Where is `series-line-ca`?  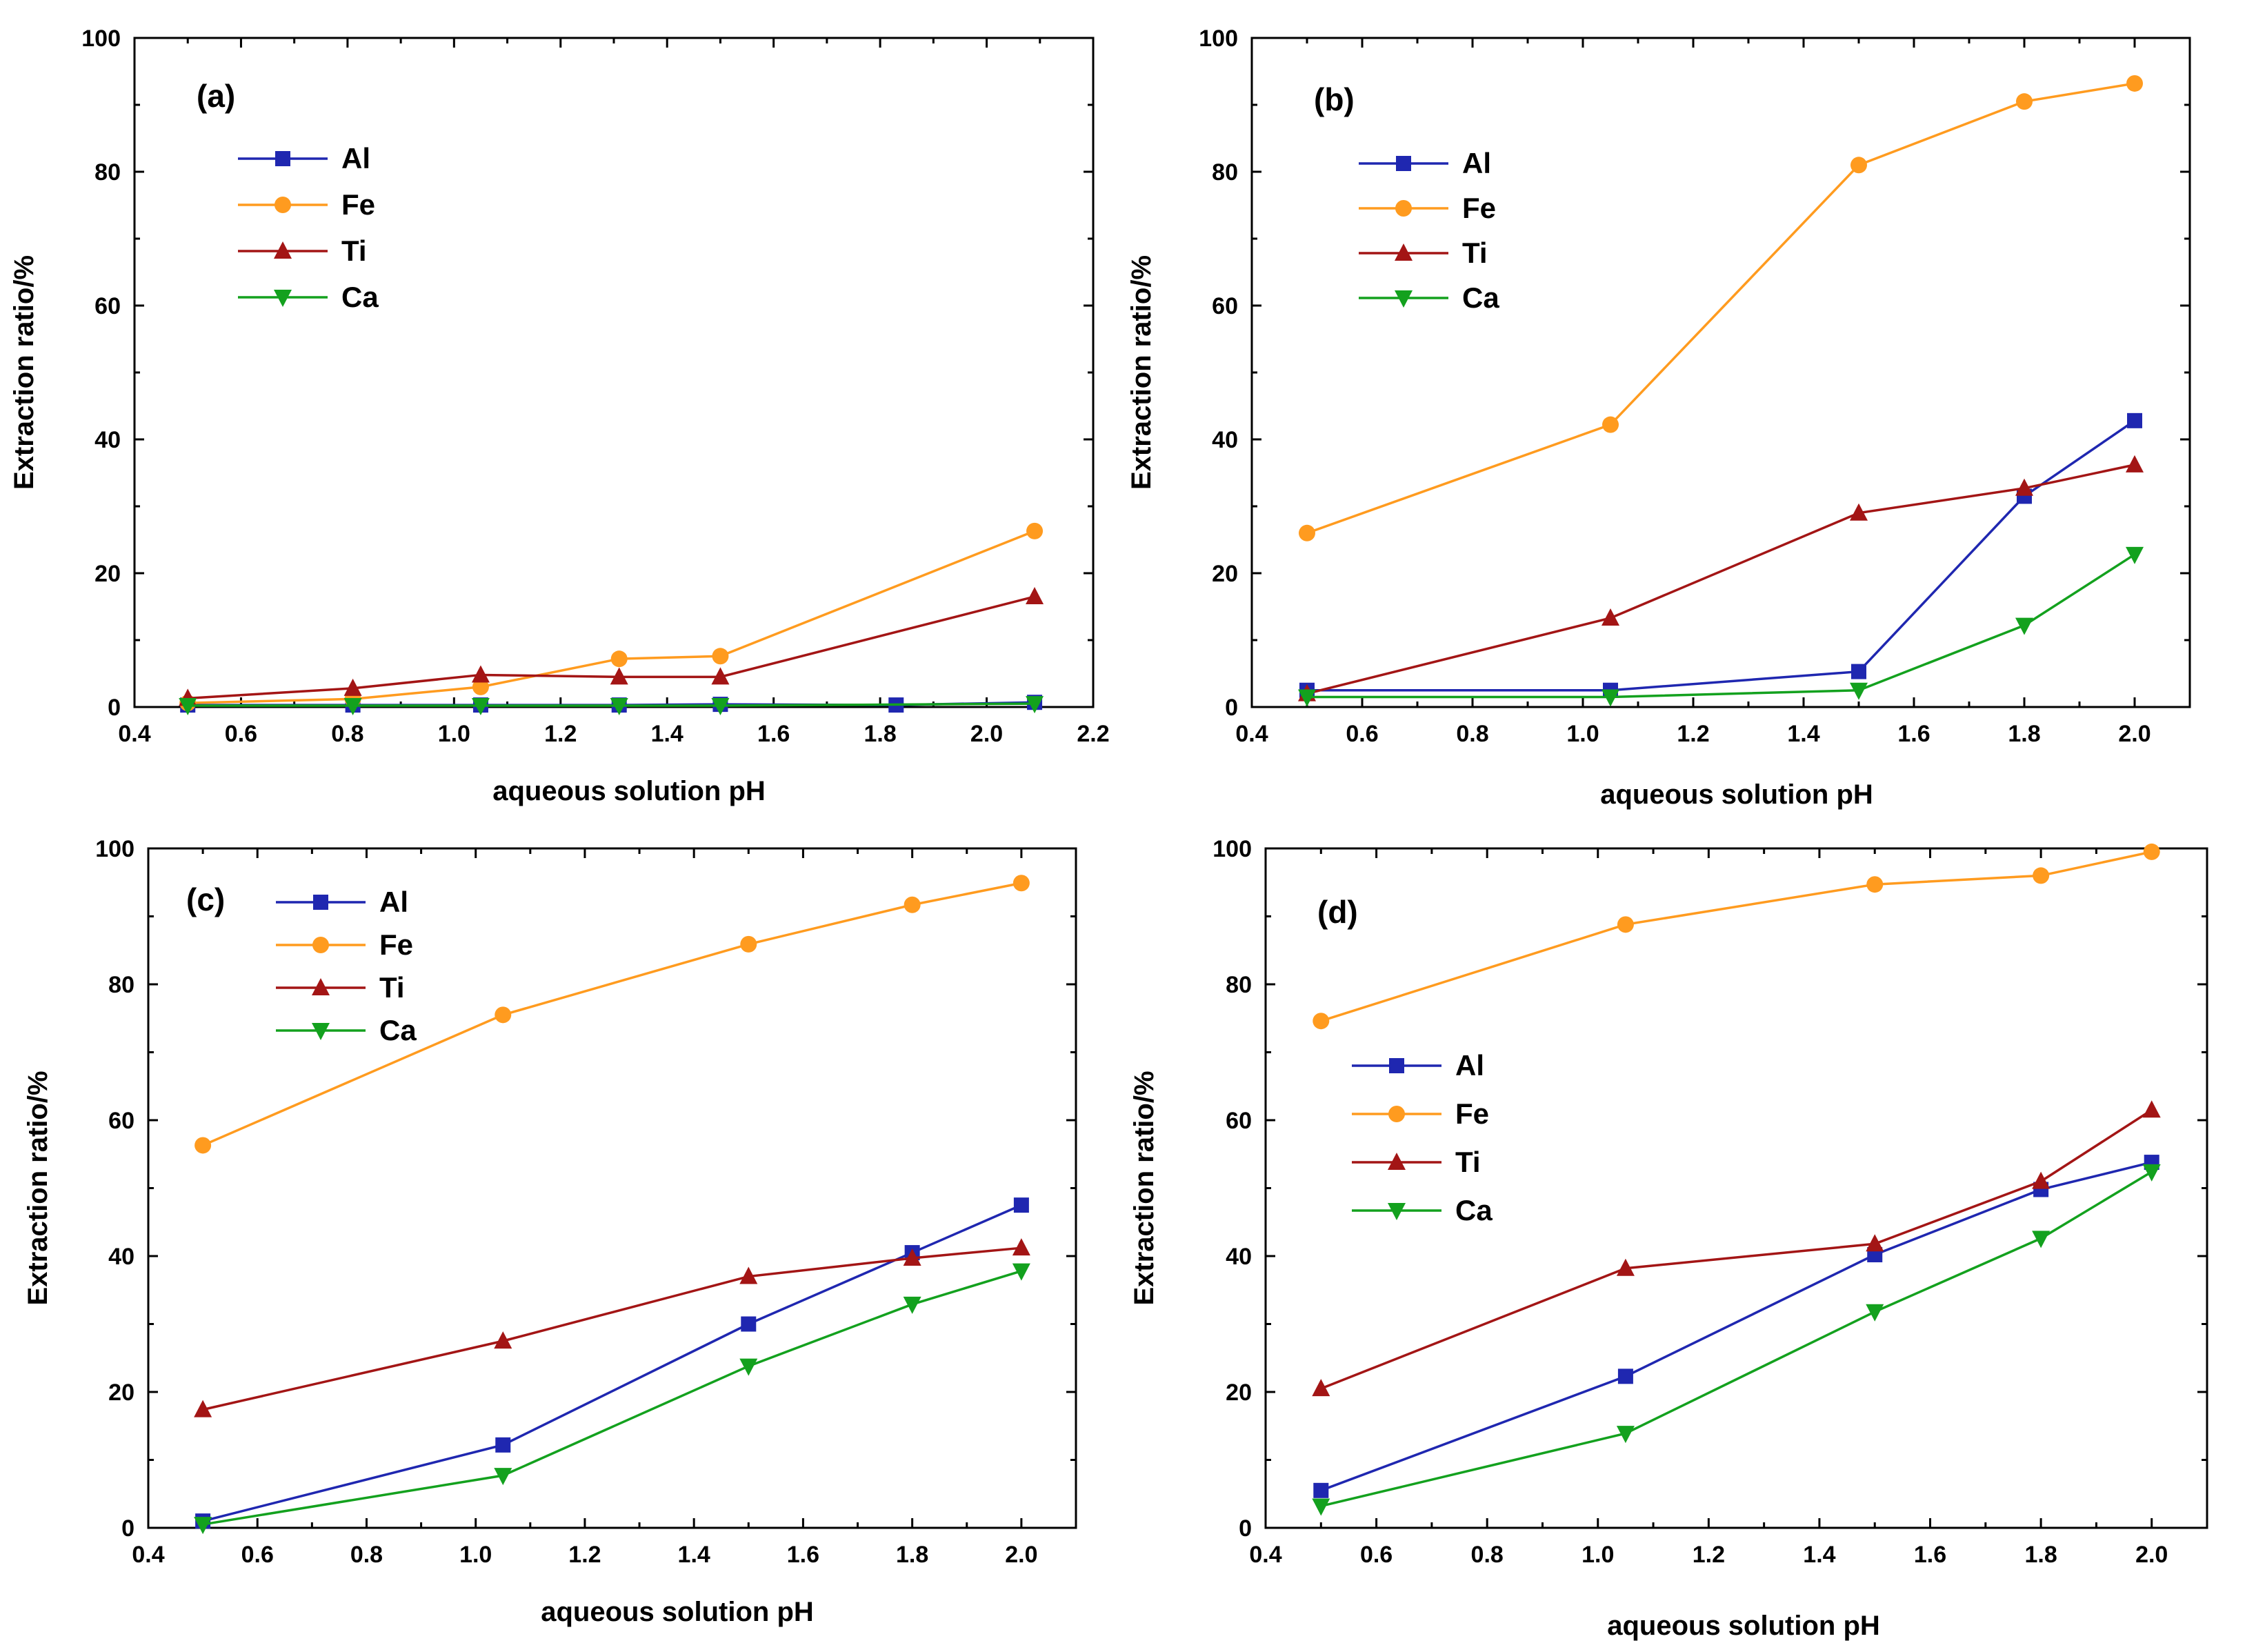 series-line-ca is located at coordinates (611, 704).